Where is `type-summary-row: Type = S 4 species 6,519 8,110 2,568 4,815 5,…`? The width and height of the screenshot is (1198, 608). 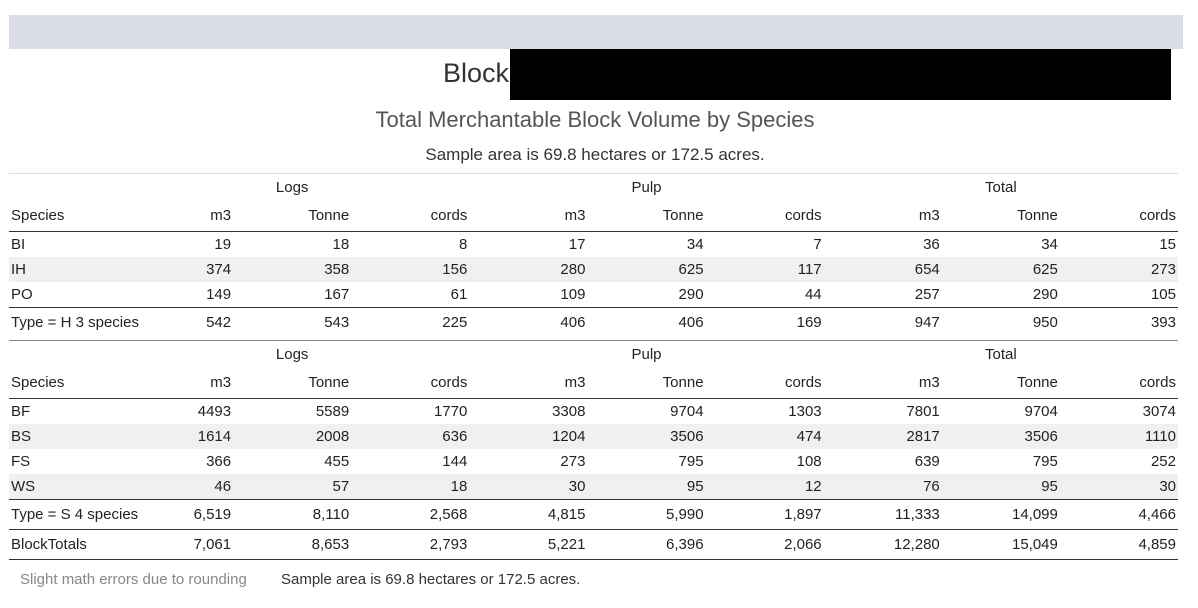 type-summary-row: Type = S 4 species 6,519 8,110 2,568 4,815 5,… is located at coordinates (593, 514).